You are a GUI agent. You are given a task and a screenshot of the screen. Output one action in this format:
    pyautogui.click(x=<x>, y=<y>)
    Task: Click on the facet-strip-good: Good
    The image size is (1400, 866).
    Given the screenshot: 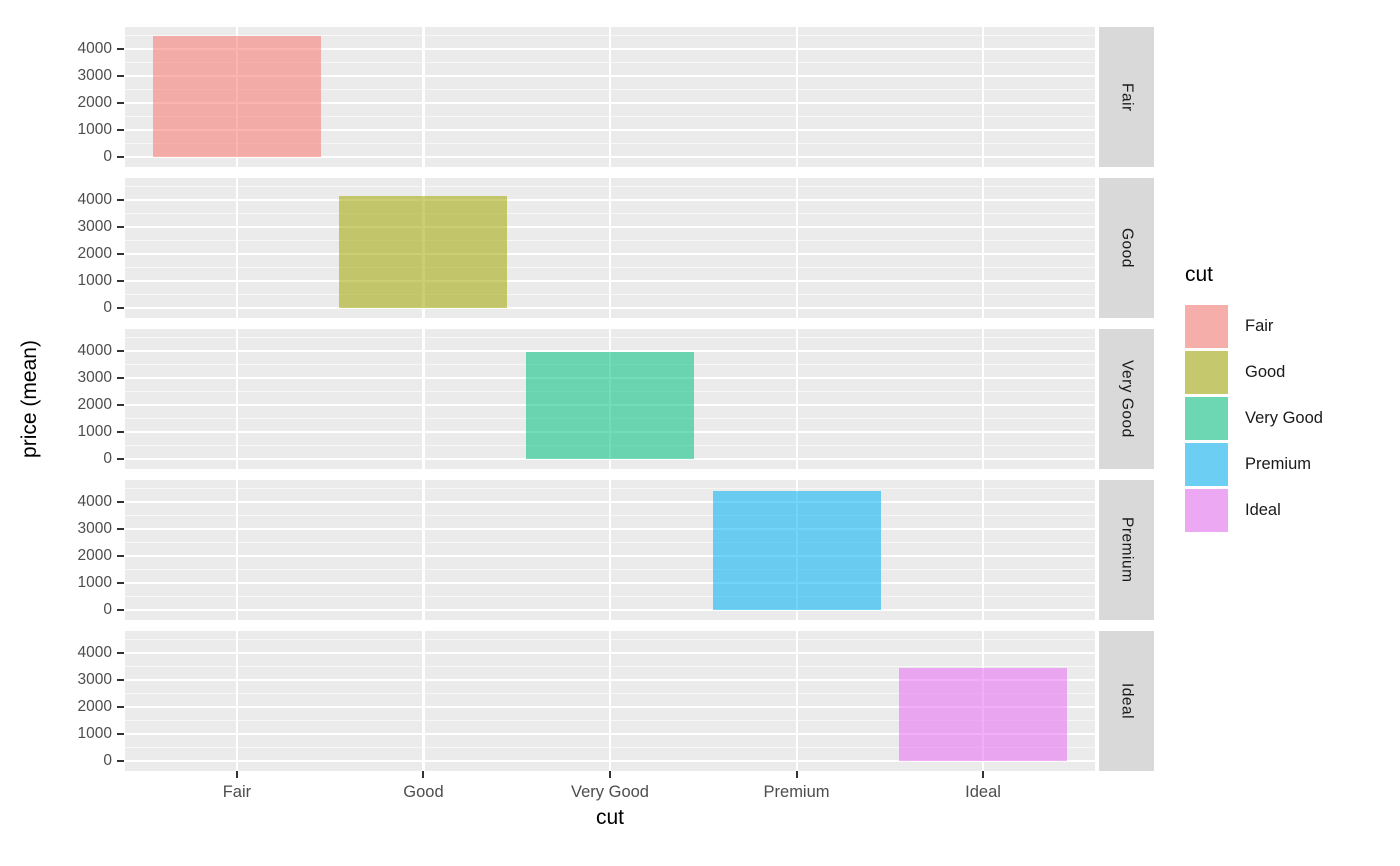 What is the action you would take?
    pyautogui.click(x=1126, y=248)
    